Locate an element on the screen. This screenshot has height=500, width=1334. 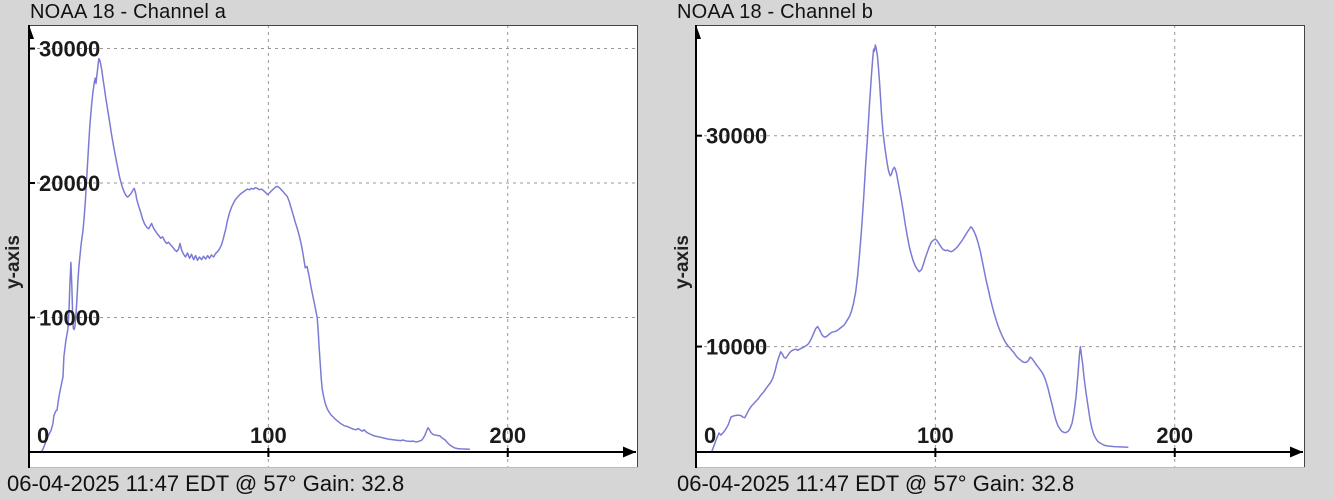
chart-a-y-axis-label: y-axis is located at coordinates (13, 262).